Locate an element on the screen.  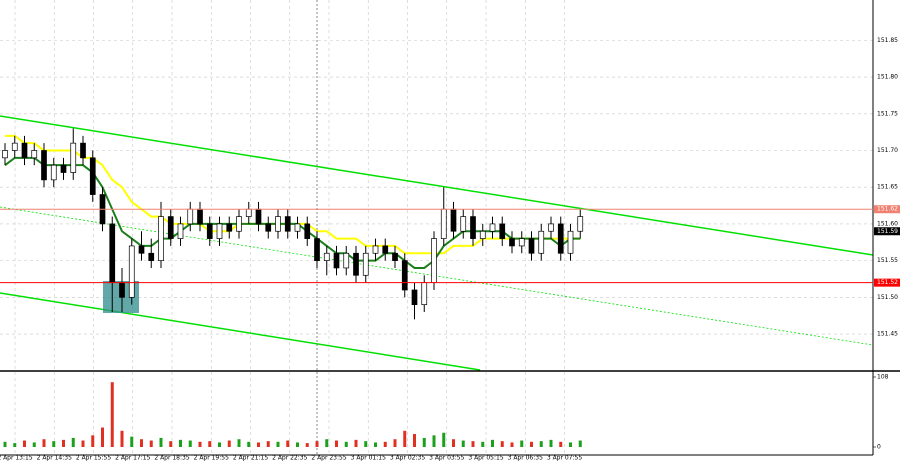
y-tick-label: 151.85 is located at coordinates (887, 40).